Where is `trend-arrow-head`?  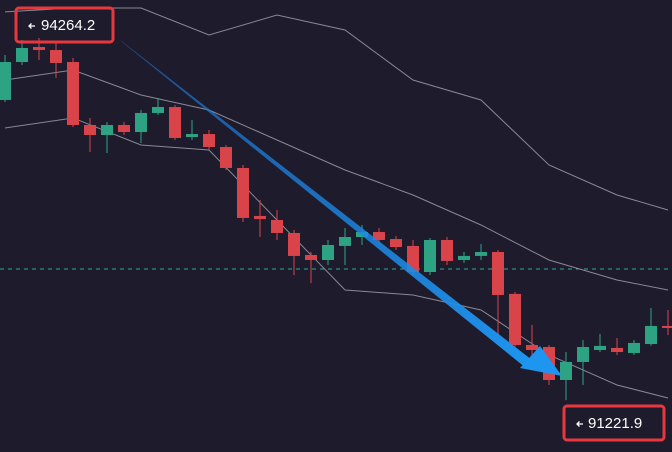
trend-arrow-head is located at coordinates (541, 361).